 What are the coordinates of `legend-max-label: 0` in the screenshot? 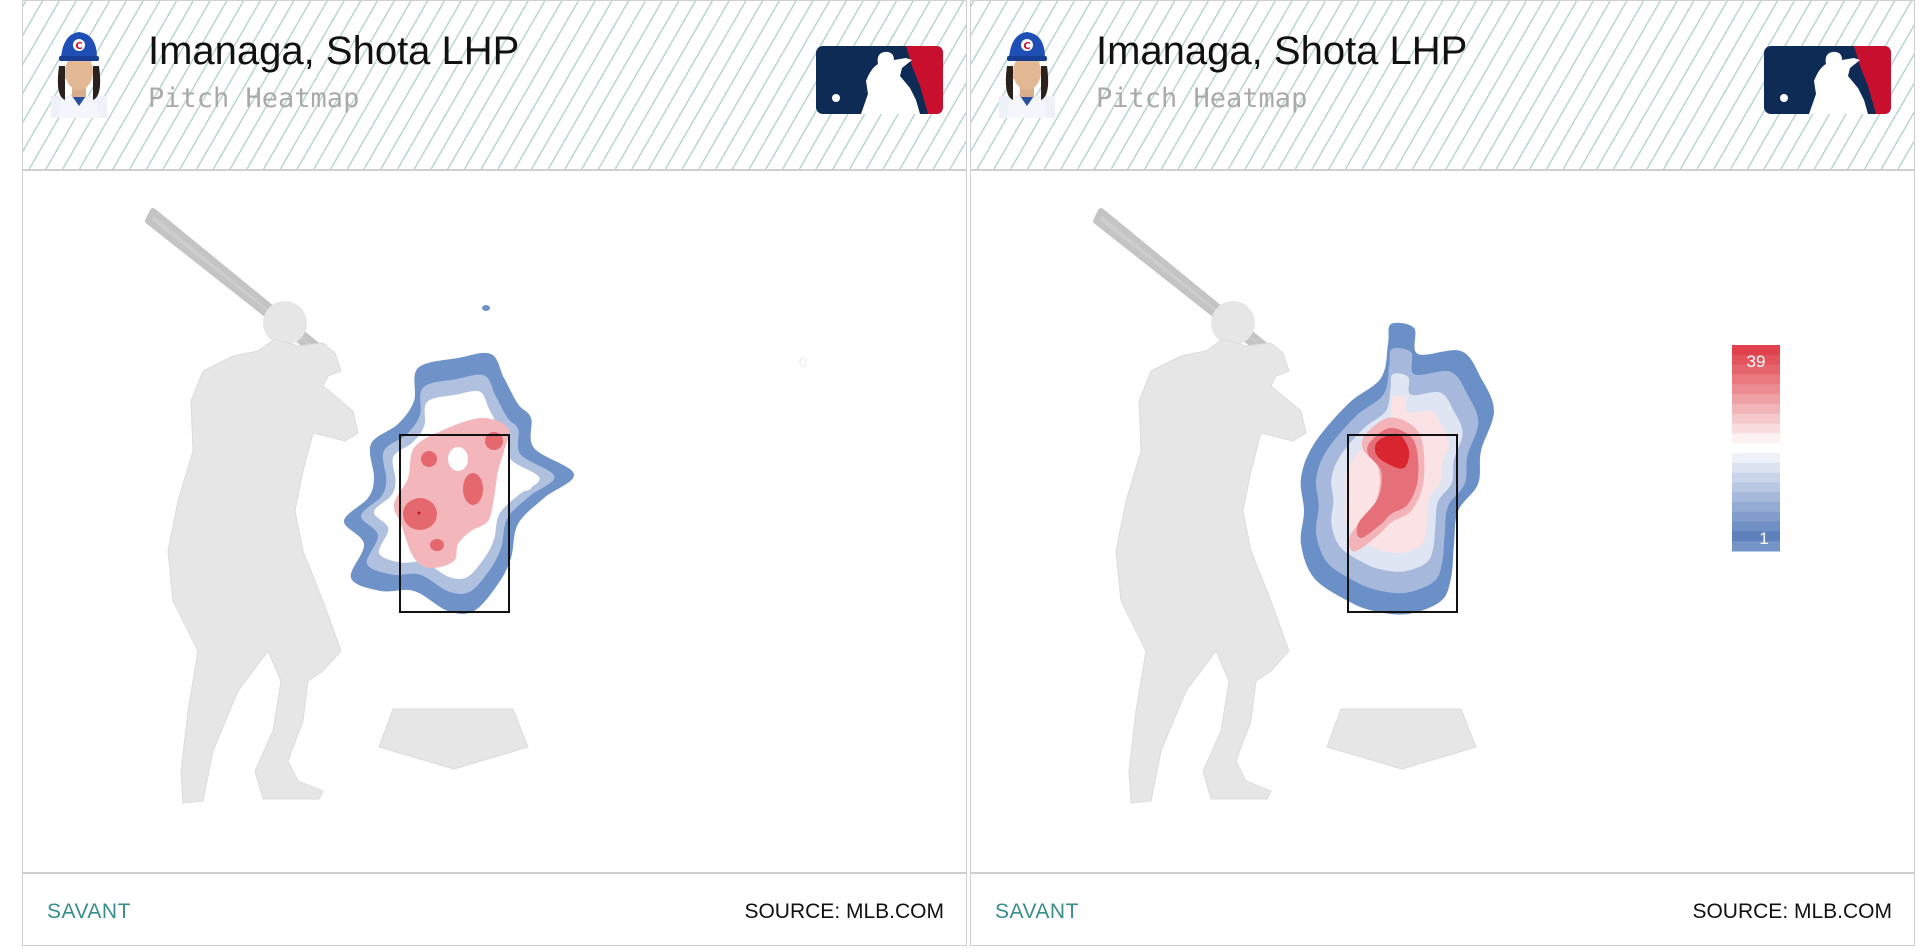 It's located at (803, 362).